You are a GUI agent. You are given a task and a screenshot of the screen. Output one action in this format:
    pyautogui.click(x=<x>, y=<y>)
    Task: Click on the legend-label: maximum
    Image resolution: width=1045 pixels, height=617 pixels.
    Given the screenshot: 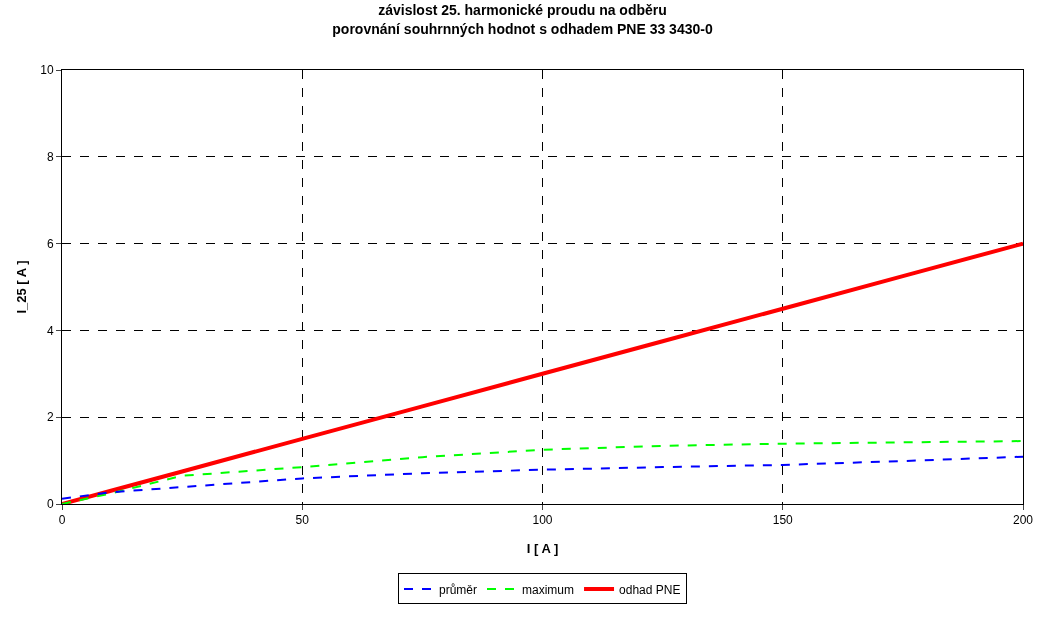 What is the action you would take?
    pyautogui.click(x=548, y=589)
    